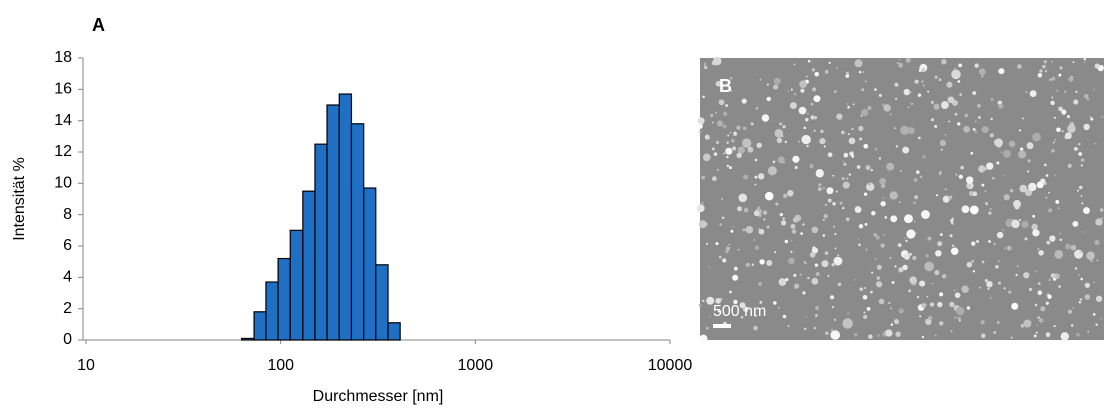 The width and height of the screenshot is (1104, 409). What do you see at coordinates (67, 214) in the screenshot?
I see `y-tick-label: 8` at bounding box center [67, 214].